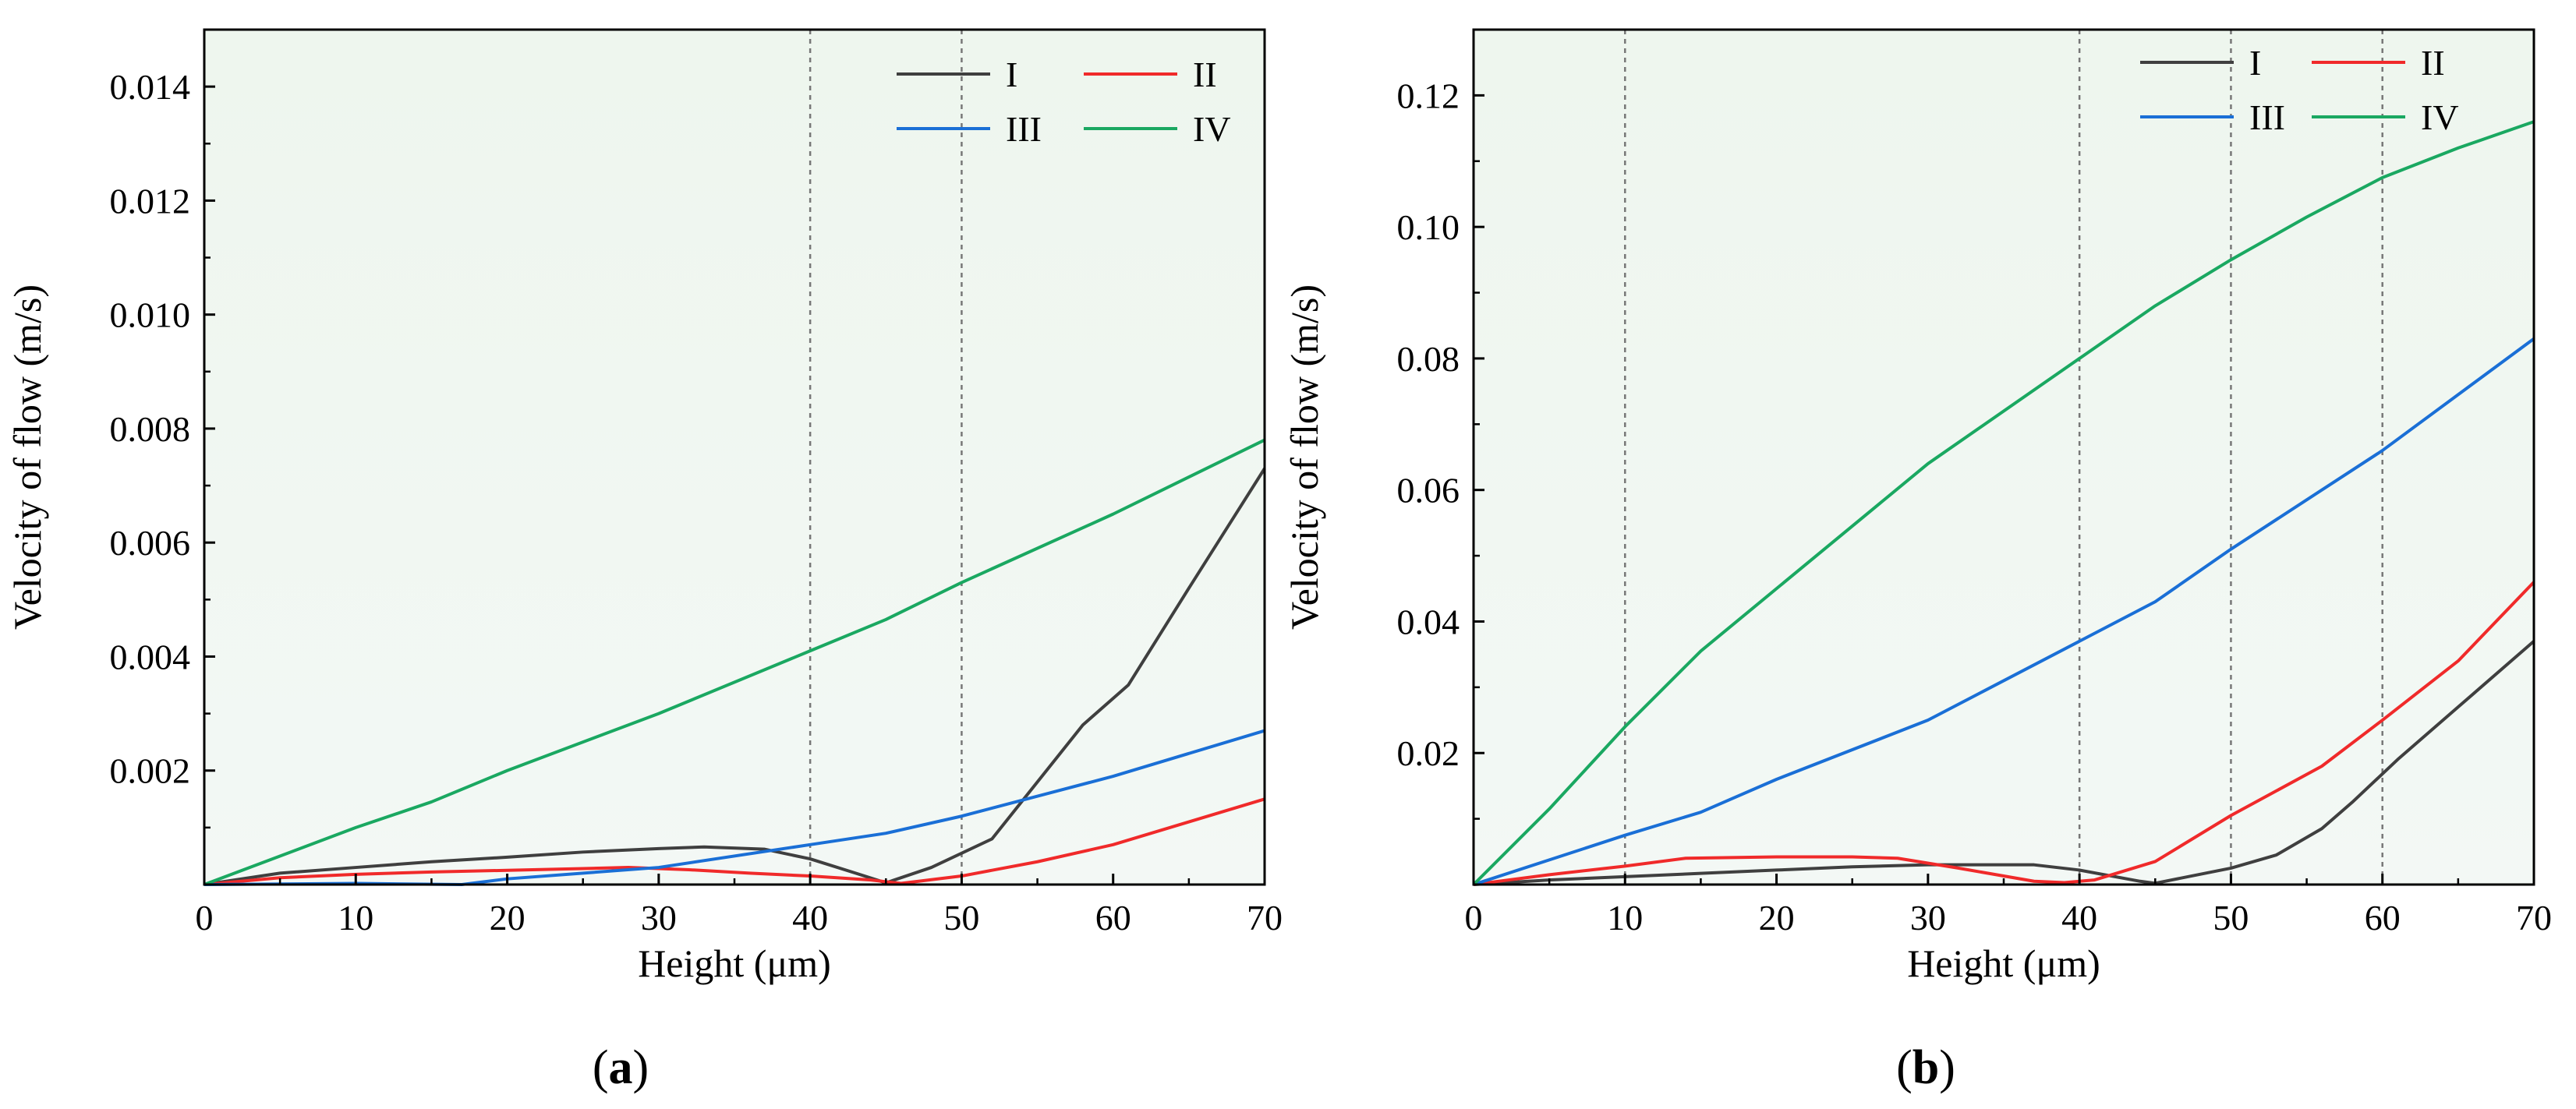 The width and height of the screenshot is (2576, 1109). Describe the element at coordinates (150, 656) in the screenshot. I see `y-tick-label: 0.004` at that location.